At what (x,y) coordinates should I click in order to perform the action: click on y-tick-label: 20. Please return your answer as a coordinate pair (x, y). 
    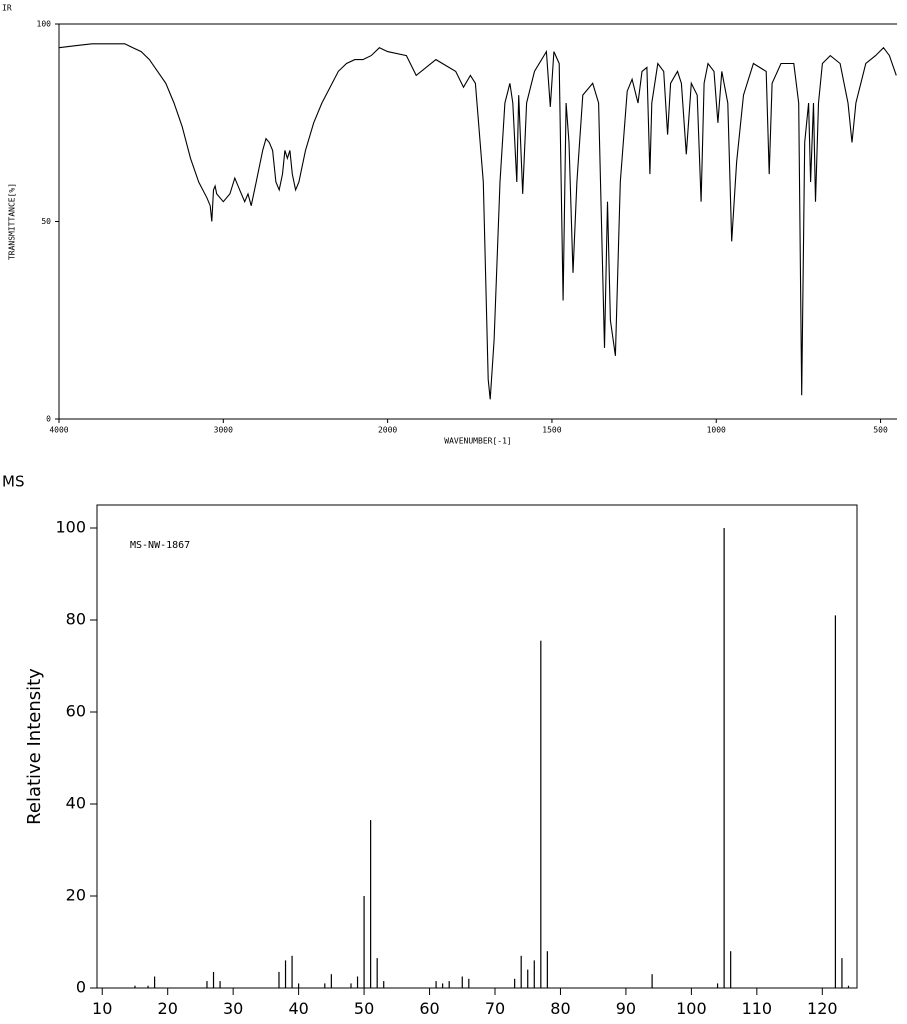
    Looking at the image, I should click on (76, 895).